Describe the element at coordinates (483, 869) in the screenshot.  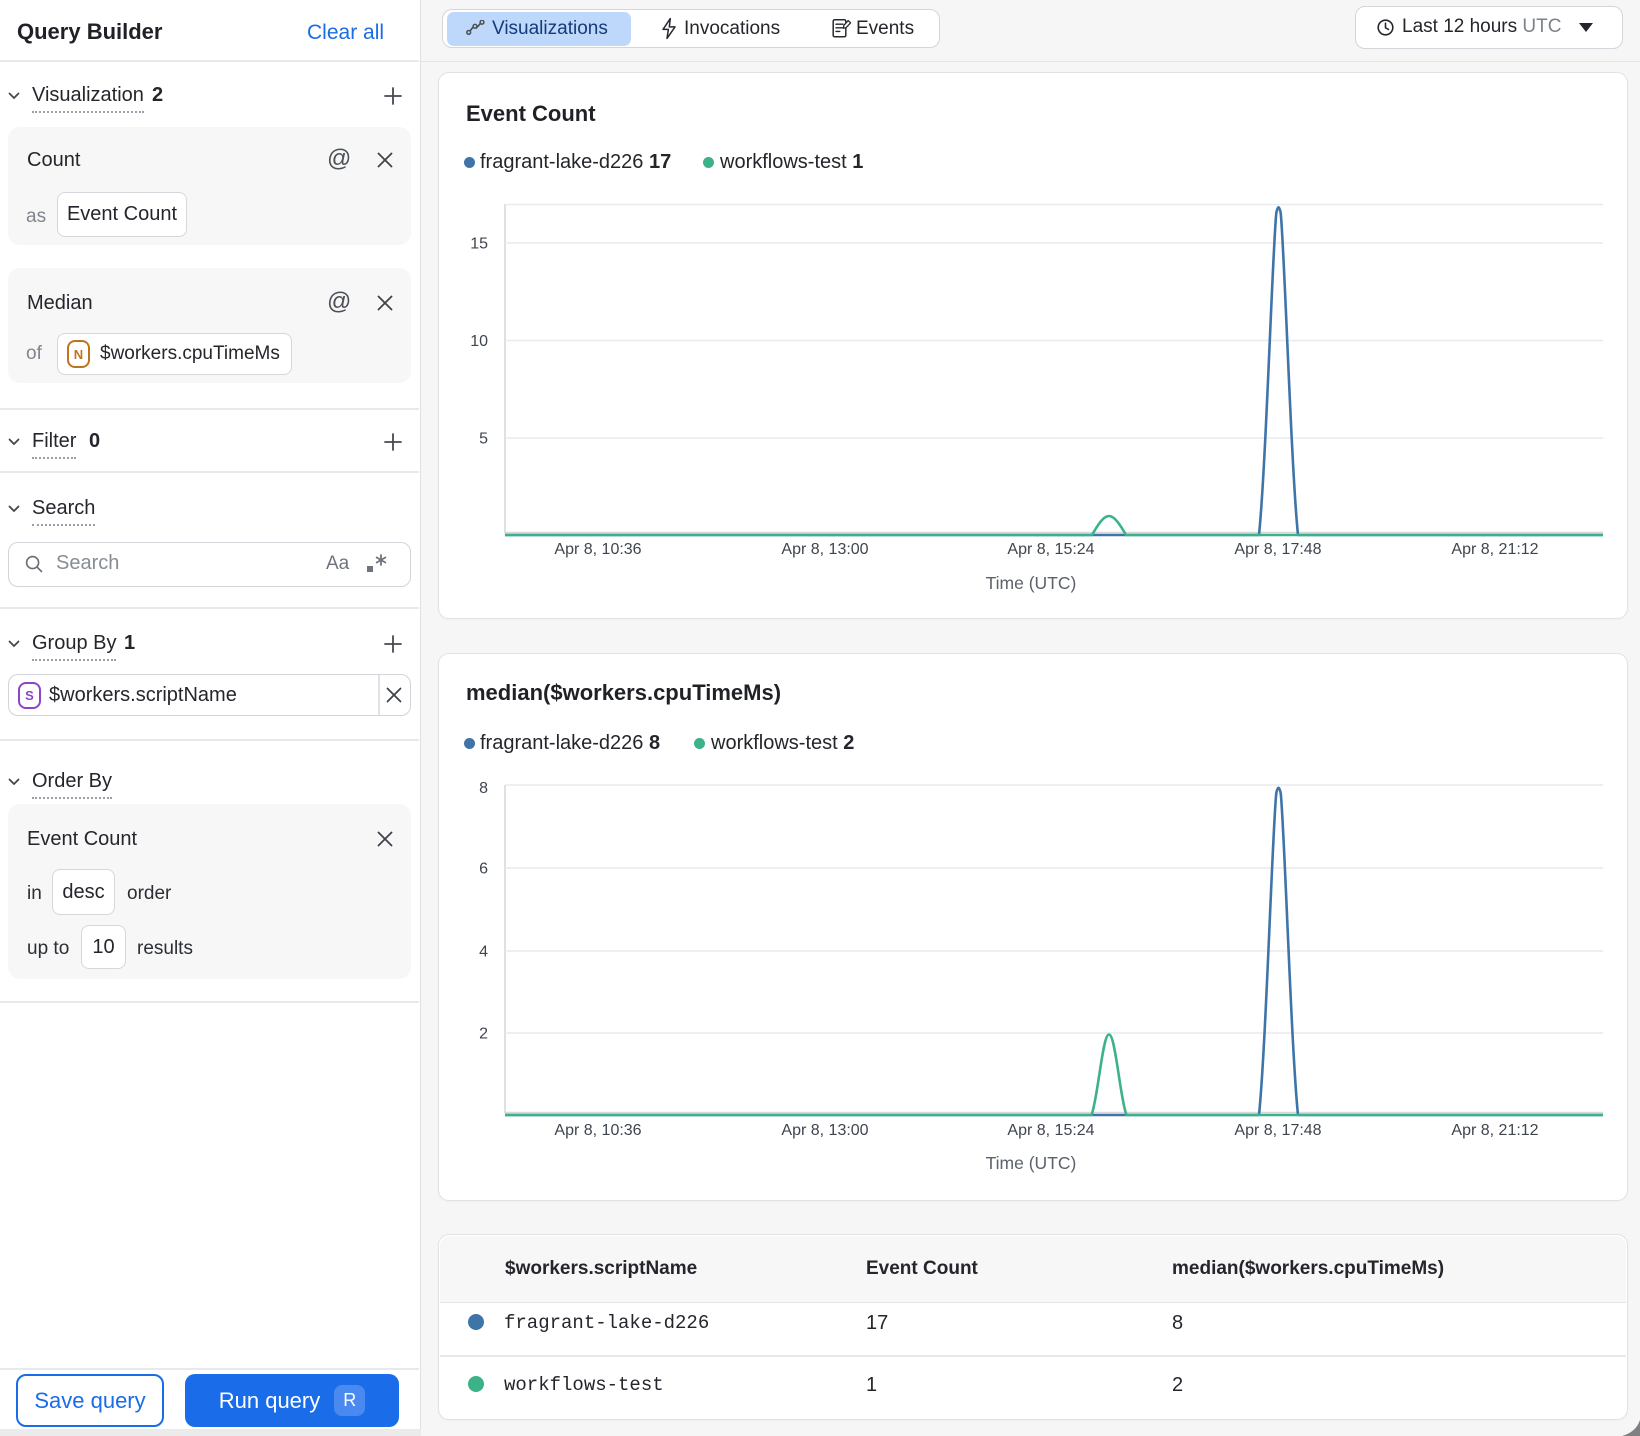
I see `svg-text: 6` at that location.